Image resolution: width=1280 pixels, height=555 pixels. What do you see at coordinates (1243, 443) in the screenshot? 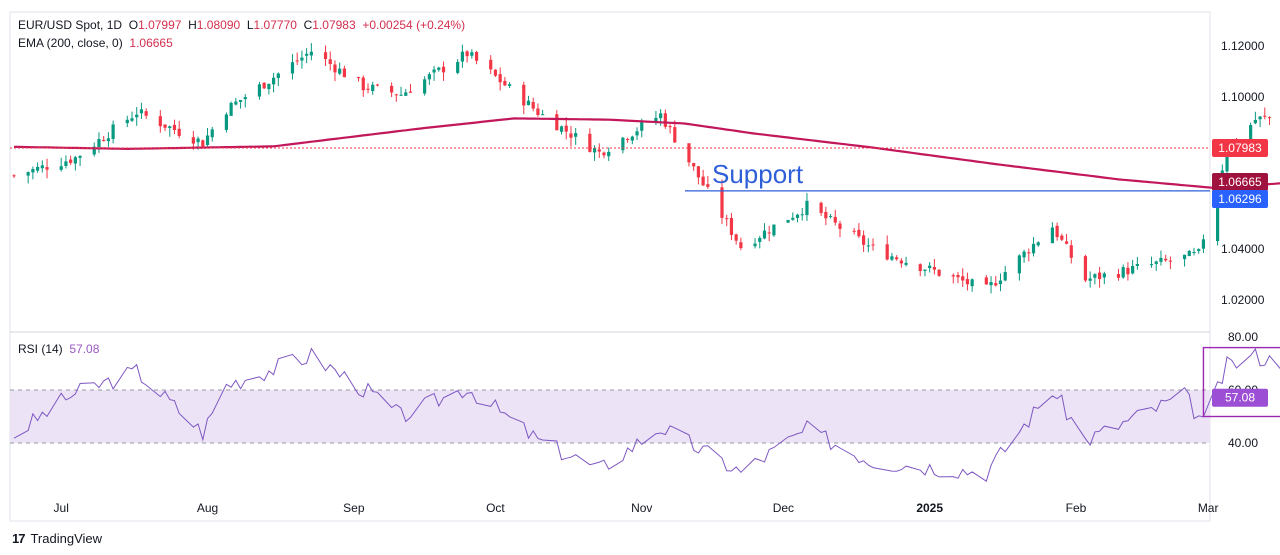
I see `rsi-tick-label: 40.00` at bounding box center [1243, 443].